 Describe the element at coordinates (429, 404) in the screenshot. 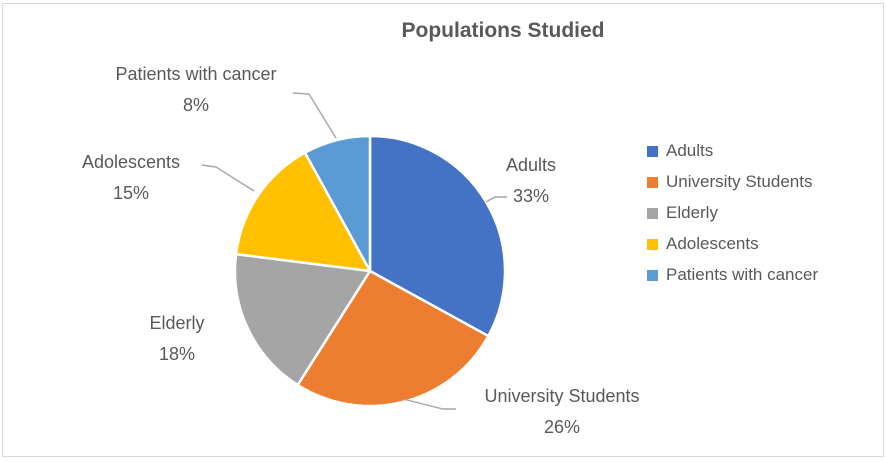

I see `leader-line-university-students` at that location.